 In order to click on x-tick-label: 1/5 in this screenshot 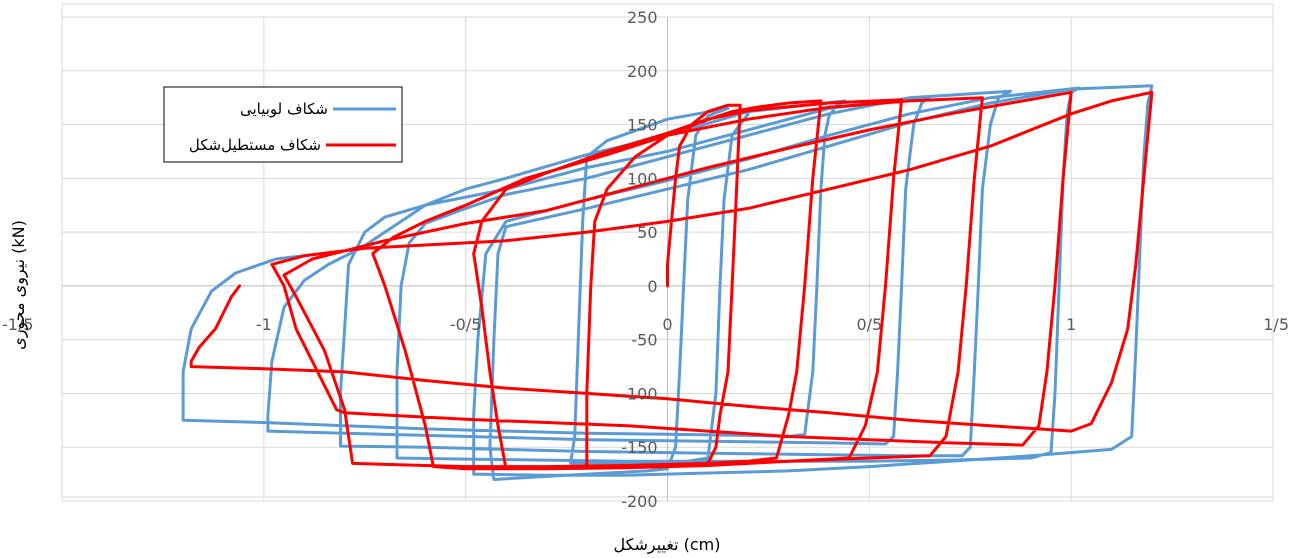, I will do `click(1276, 324)`.